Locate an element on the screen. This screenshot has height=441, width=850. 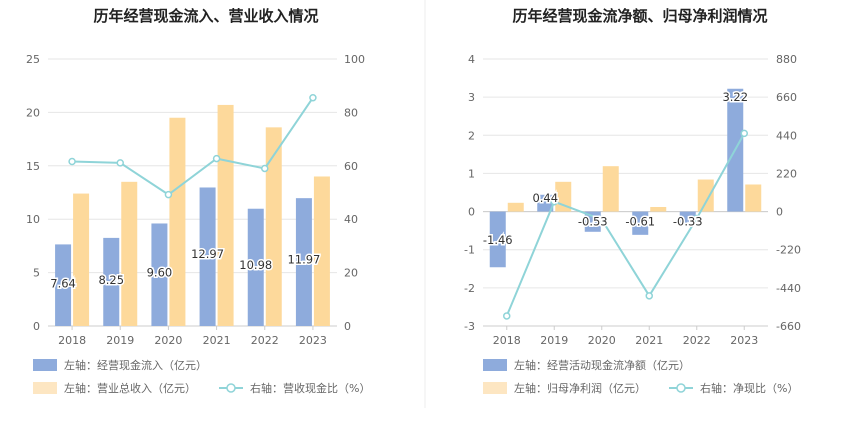
chart1-x-tick-label: 2019 is located at coordinates (120, 340).